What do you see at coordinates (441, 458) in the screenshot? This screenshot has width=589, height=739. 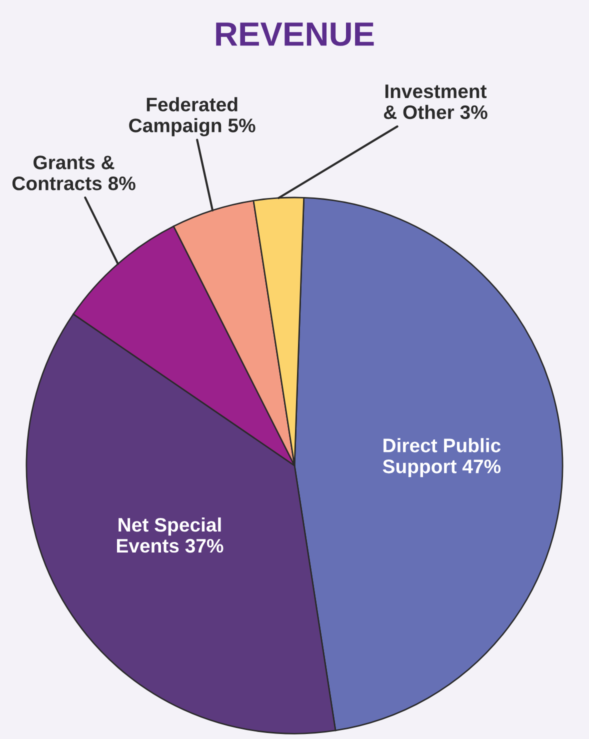 I see `slice-label: Direct Public Support 47%` at bounding box center [441, 458].